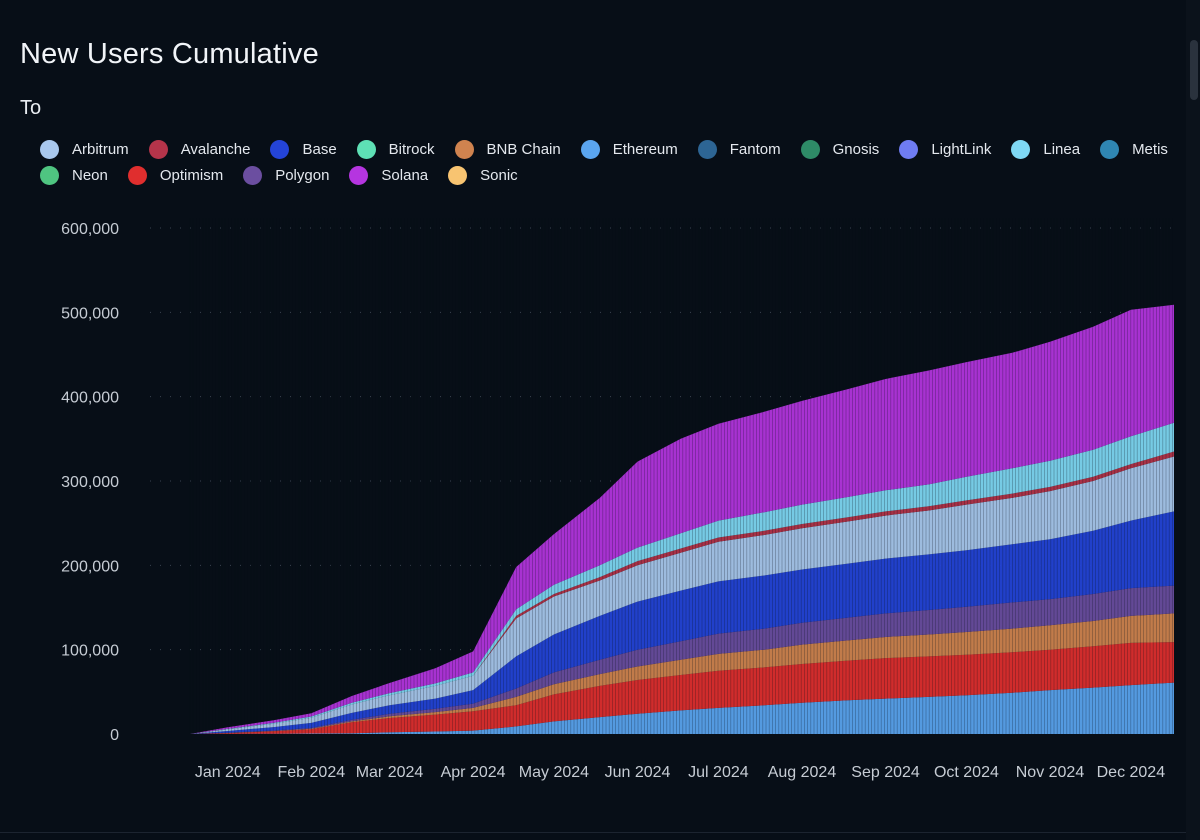  I want to click on y-tick-label: 600,000, so click(90, 229).